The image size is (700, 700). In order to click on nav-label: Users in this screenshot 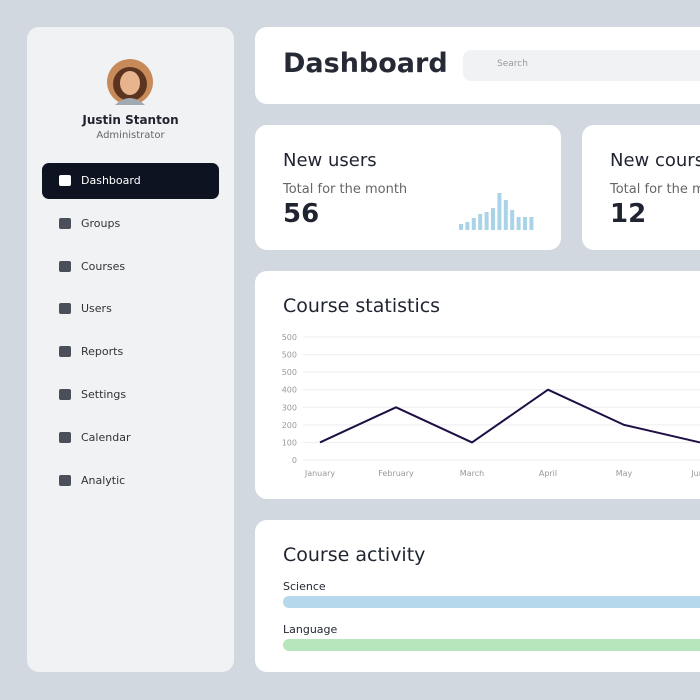, I will do `click(96, 309)`.